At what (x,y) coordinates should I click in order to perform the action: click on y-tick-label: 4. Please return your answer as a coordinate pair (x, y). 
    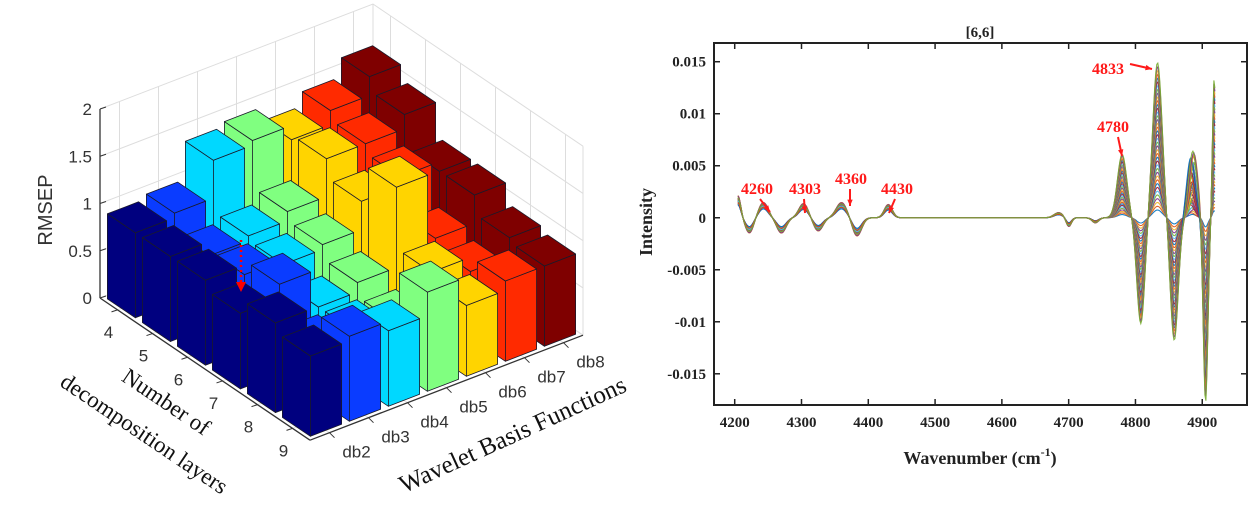
    Looking at the image, I should click on (108, 332).